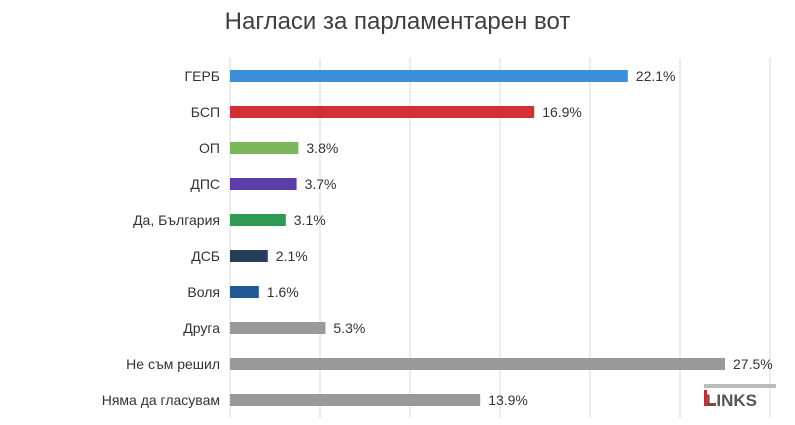  I want to click on data-label: 13.9%, so click(508, 400).